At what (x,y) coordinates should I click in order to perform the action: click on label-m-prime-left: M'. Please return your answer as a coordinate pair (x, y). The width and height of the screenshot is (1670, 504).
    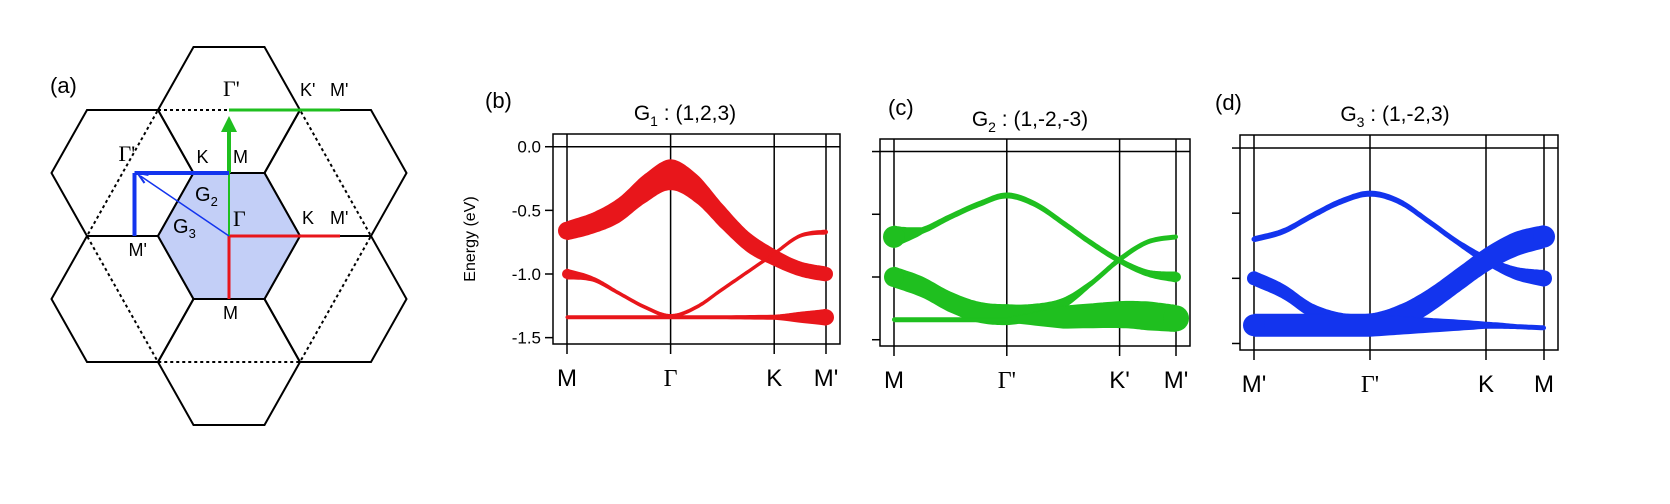
    Looking at the image, I should click on (138, 250).